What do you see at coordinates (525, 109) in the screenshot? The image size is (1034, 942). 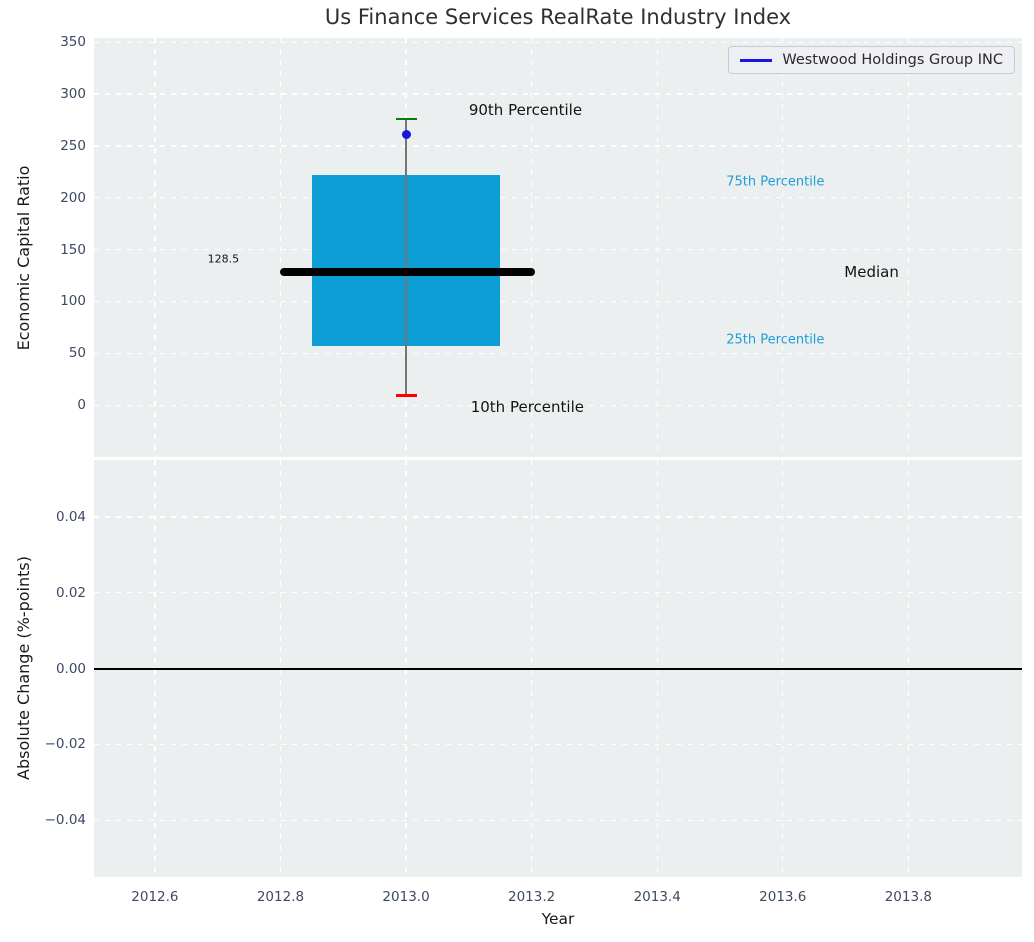 I see `annotation-90th-percentile: 90th Percentile` at bounding box center [525, 109].